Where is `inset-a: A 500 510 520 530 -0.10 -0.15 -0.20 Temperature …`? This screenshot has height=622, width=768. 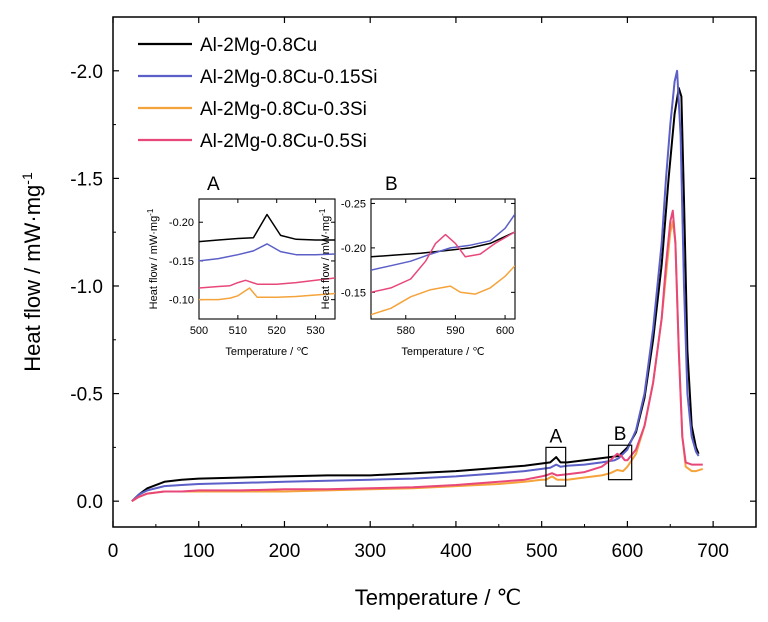
inset-a: A 500 510 520 530 -0.10 -0.15 -0.20 Temperature … is located at coordinates (241, 266).